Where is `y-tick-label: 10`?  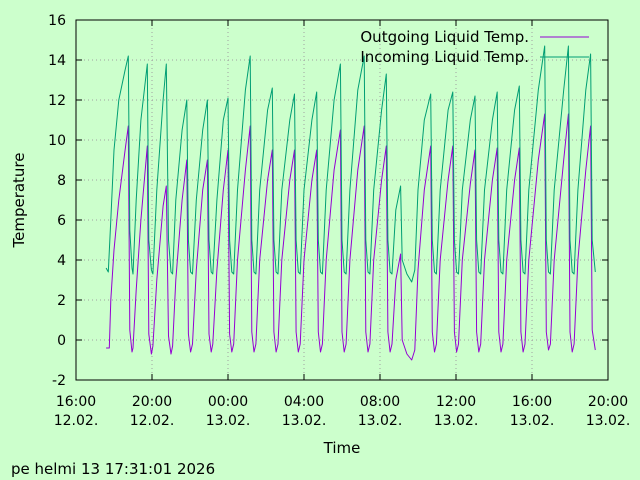
y-tick-label: 10 is located at coordinates (57, 141).